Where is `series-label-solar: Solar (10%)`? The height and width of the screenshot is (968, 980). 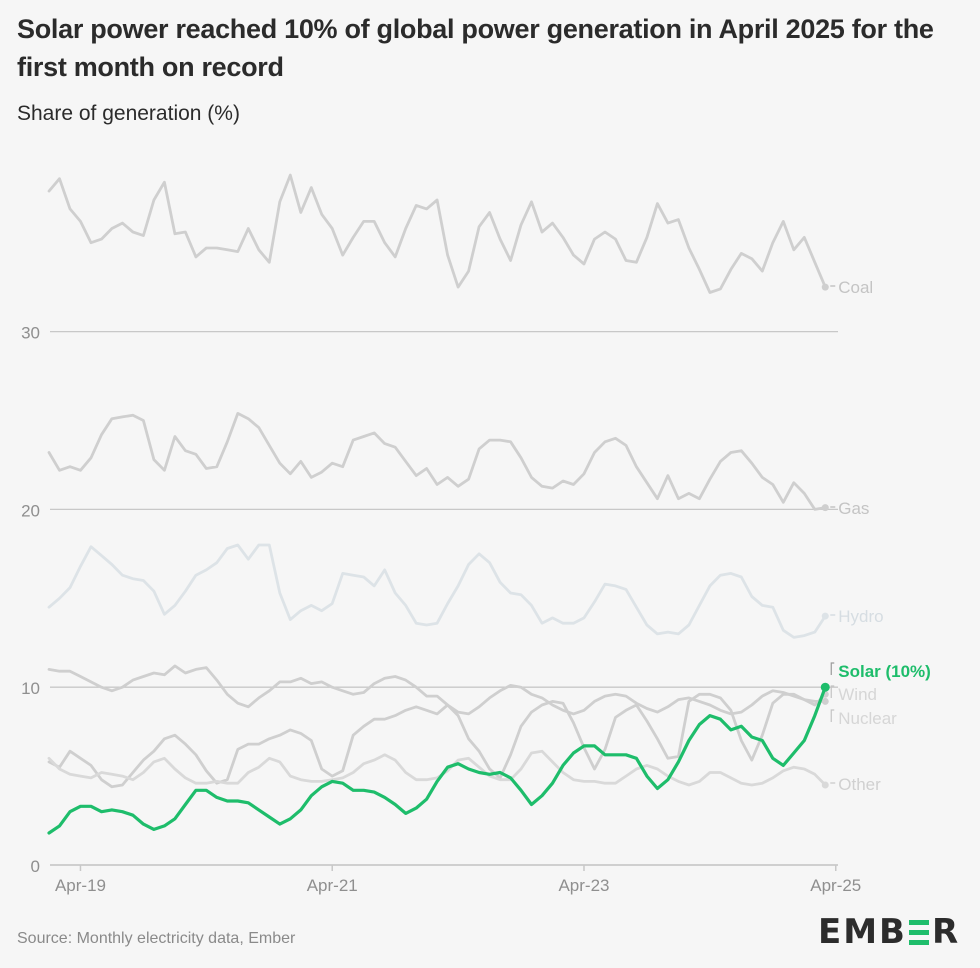
series-label-solar: Solar (10%) is located at coordinates (884, 671).